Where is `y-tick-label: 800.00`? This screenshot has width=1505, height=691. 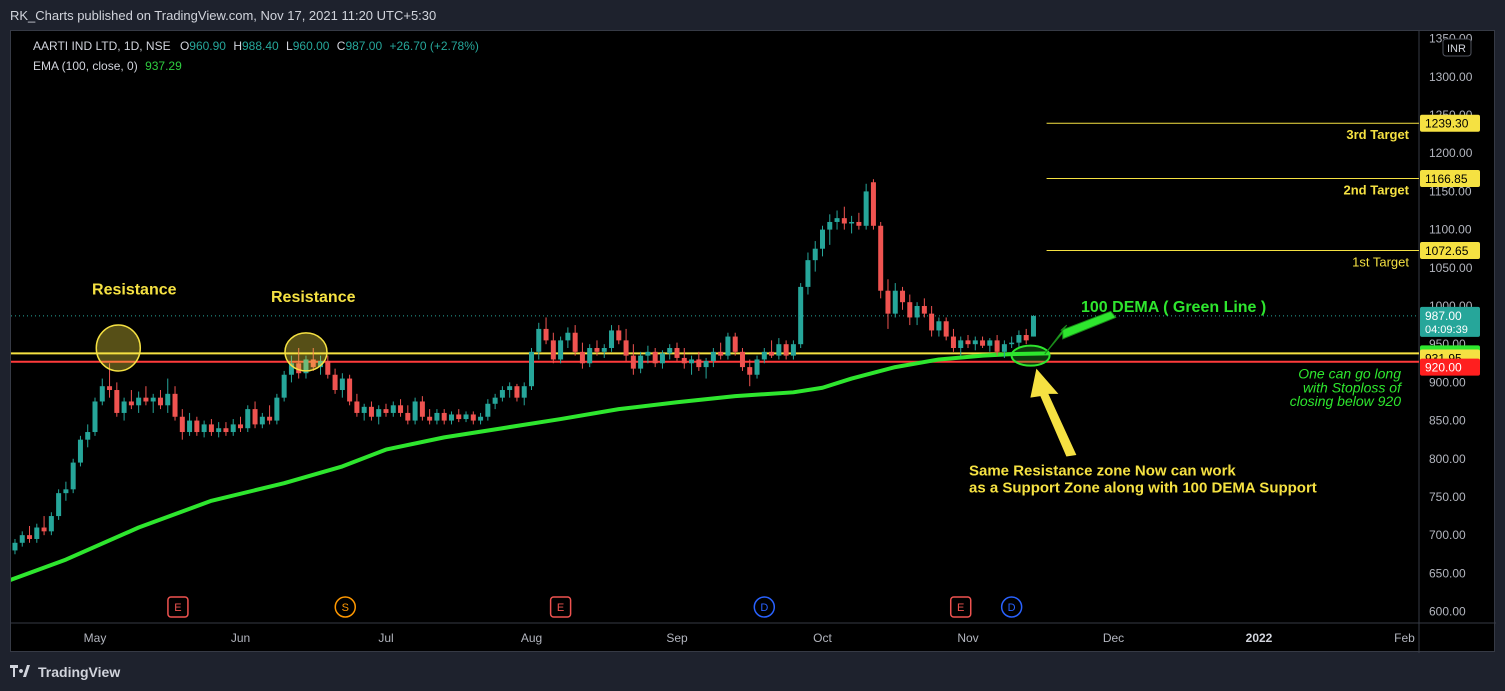
y-tick-label: 800.00 is located at coordinates (1447, 459).